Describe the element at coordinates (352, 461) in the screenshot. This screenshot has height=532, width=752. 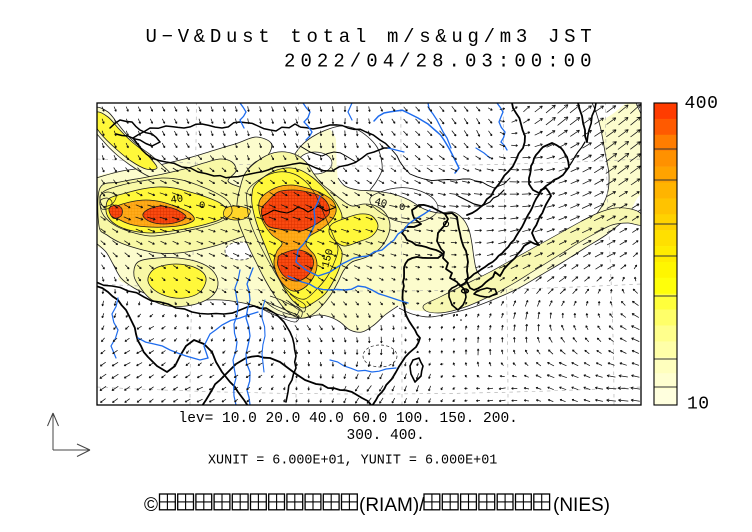
I see `svg-text:XUNIT = 6.000E+01, YUNIT = 6.0: XUNIT = 6.000E+01, YUNIT = 6.000E+01` at that location.